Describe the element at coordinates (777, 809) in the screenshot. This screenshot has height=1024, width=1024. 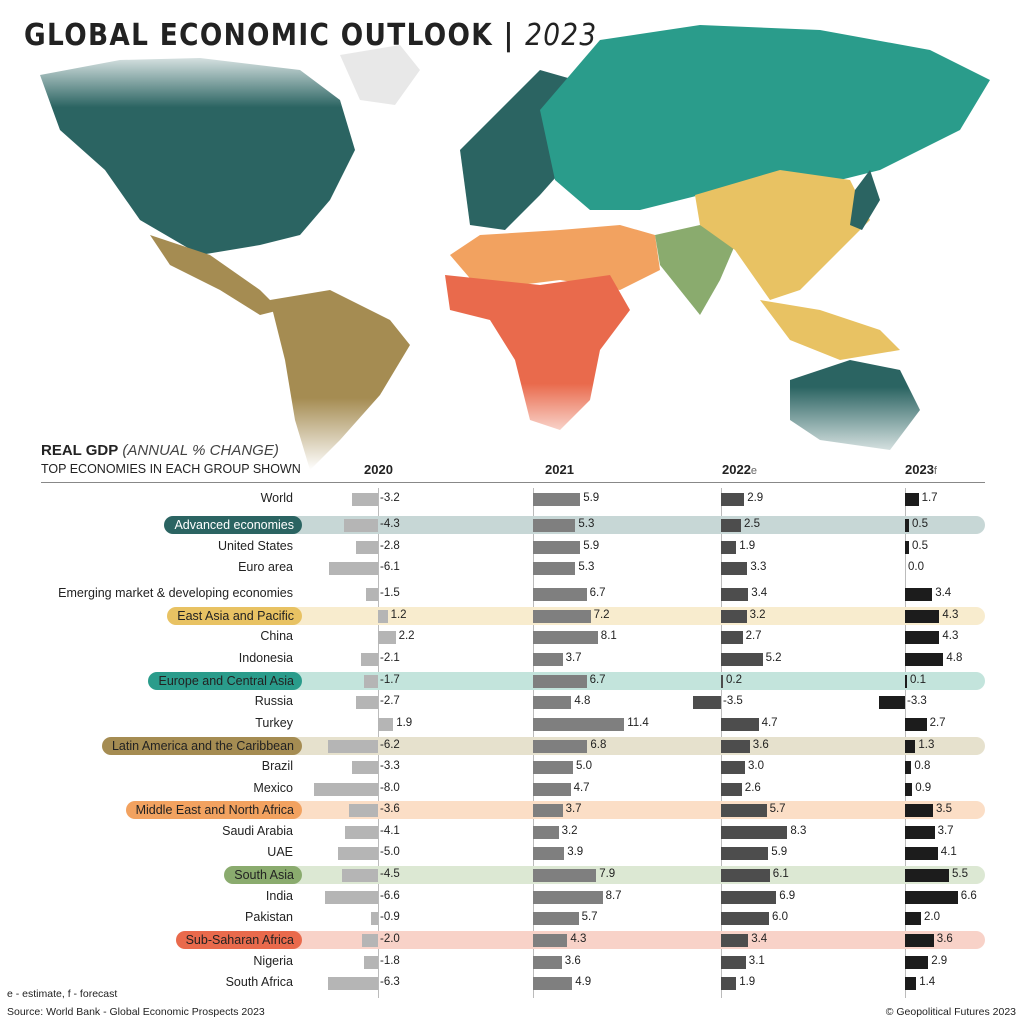
I see `value-label-2022: 5.7` at that location.